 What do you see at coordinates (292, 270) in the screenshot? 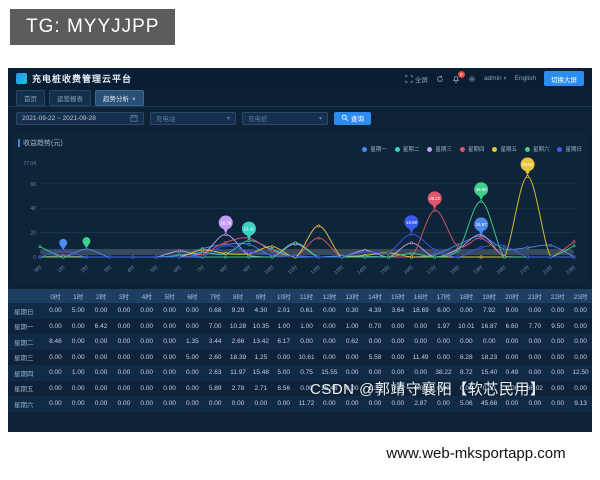
I see `svg-text: 11时` at bounding box center [292, 270].